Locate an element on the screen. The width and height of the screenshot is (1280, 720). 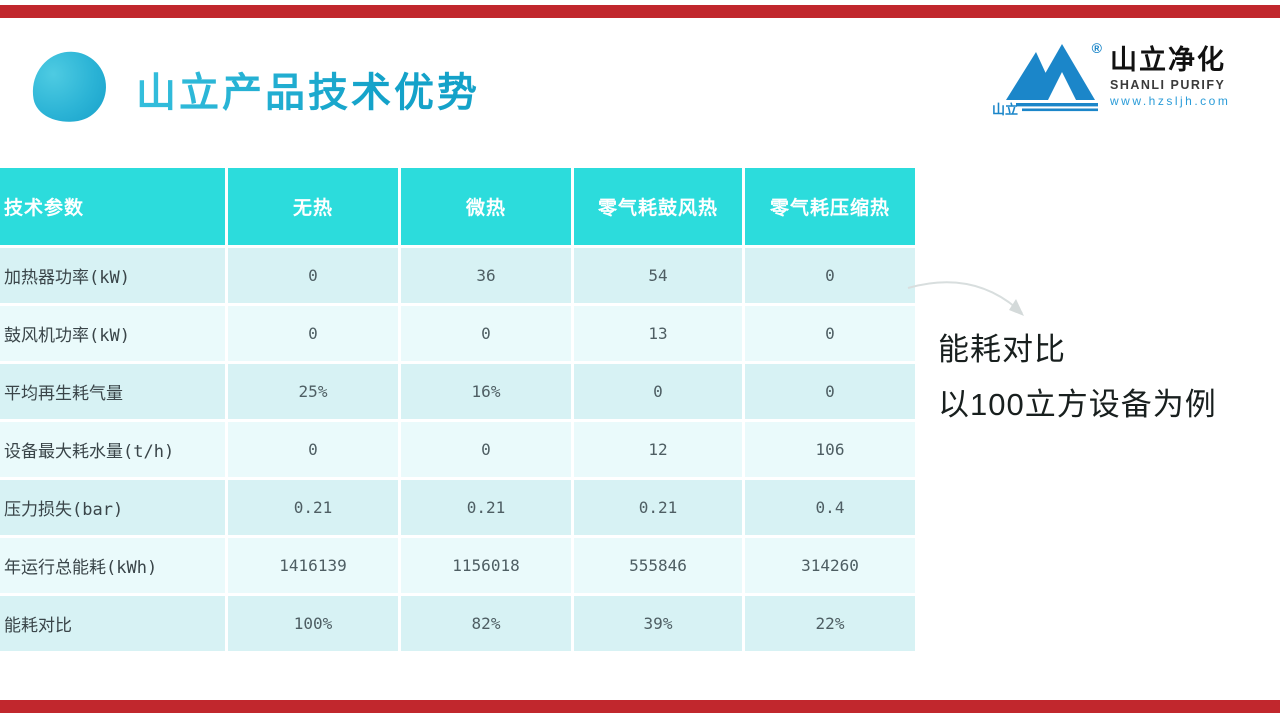
table-cell: 39% is located at coordinates (658, 623).